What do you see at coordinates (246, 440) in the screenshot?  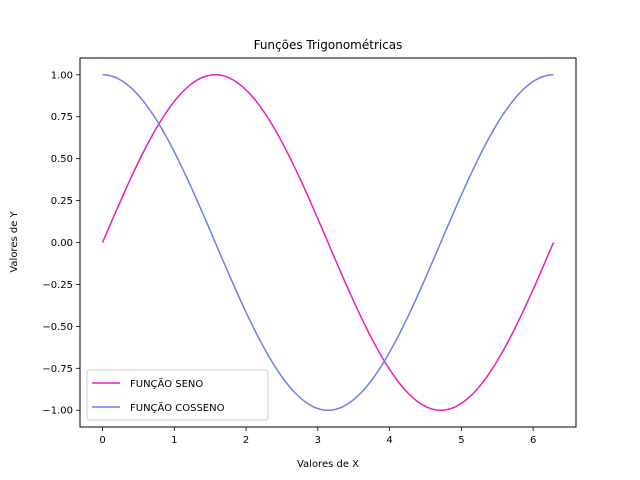 I see `x-tick-label: 2` at bounding box center [246, 440].